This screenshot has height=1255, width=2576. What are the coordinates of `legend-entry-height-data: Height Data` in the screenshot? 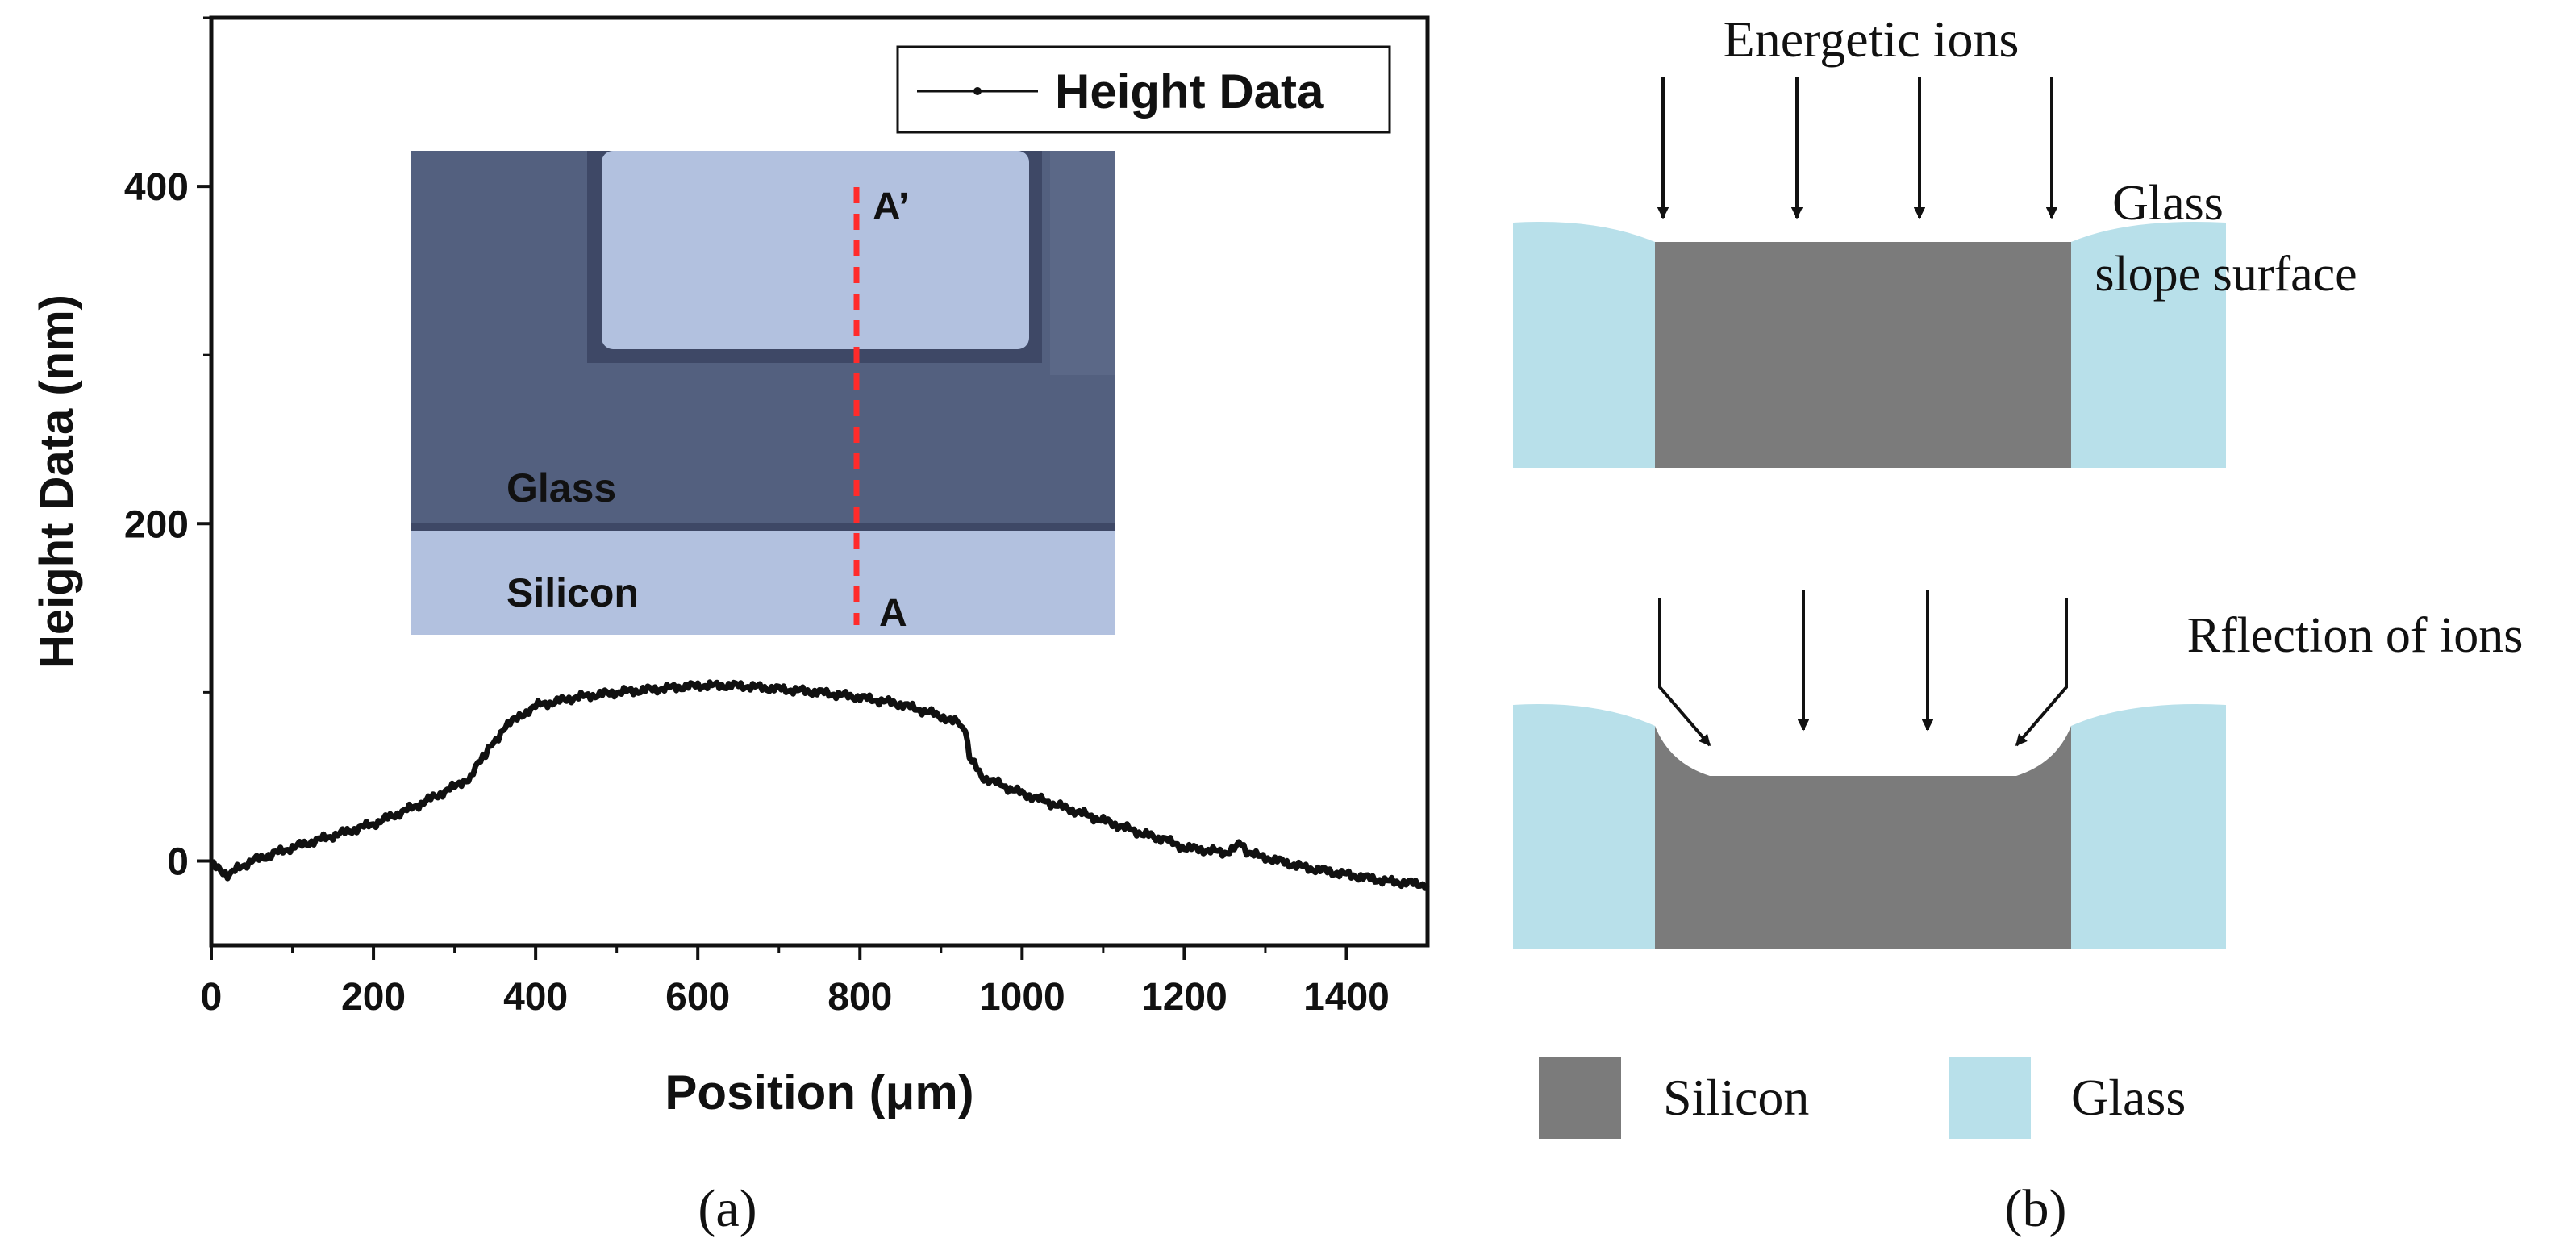 It's located at (1189, 92).